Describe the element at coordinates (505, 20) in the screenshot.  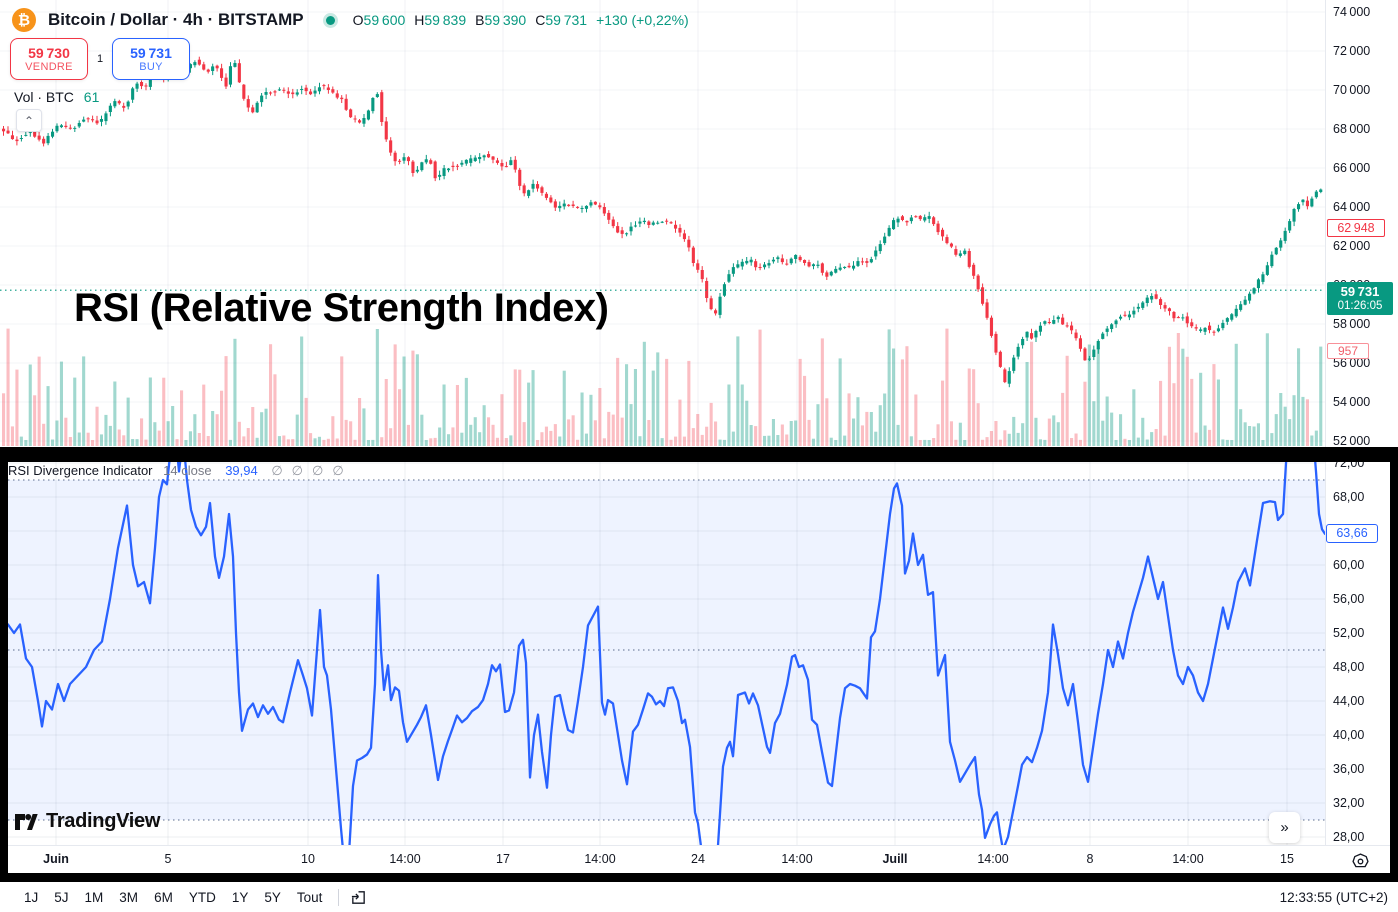
I see `low-value: 59 390` at that location.